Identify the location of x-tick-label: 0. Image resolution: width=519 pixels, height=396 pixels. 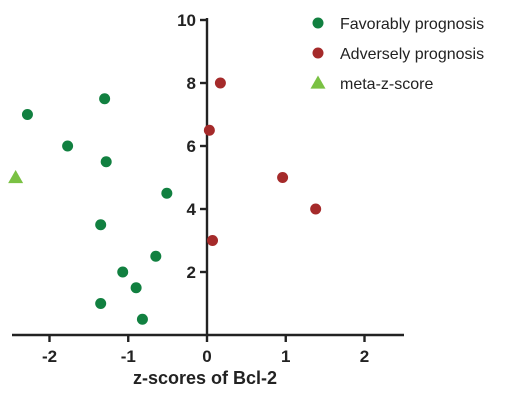
(206, 356).